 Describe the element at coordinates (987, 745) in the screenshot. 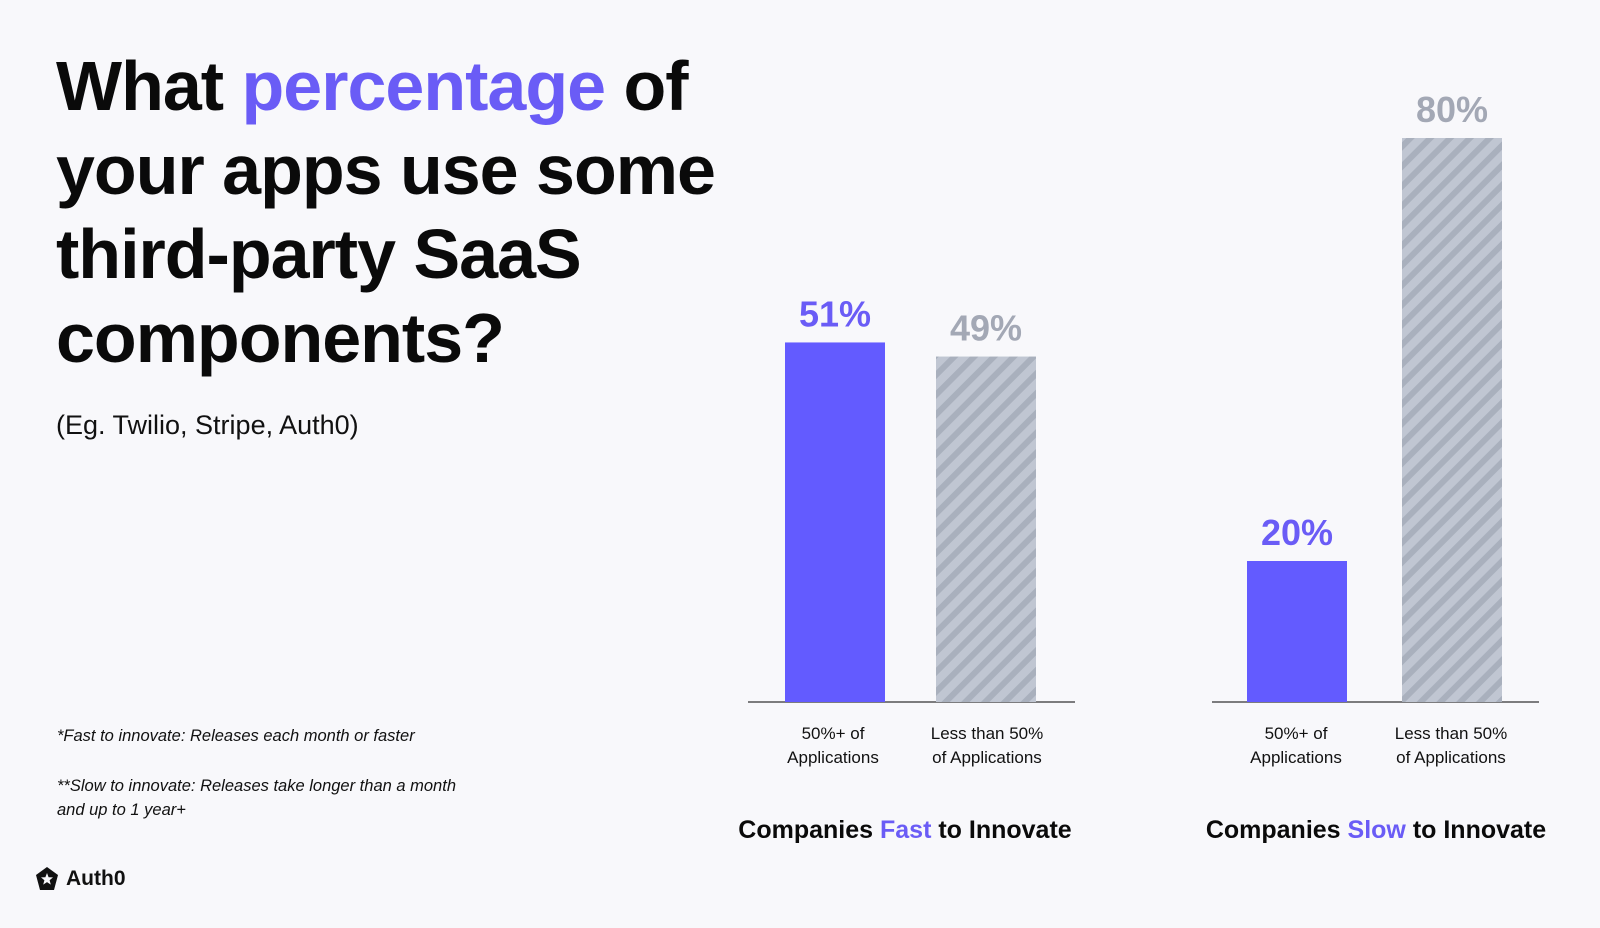

I see `chart1-cat-label-2: Less than 50% of Applications` at that location.